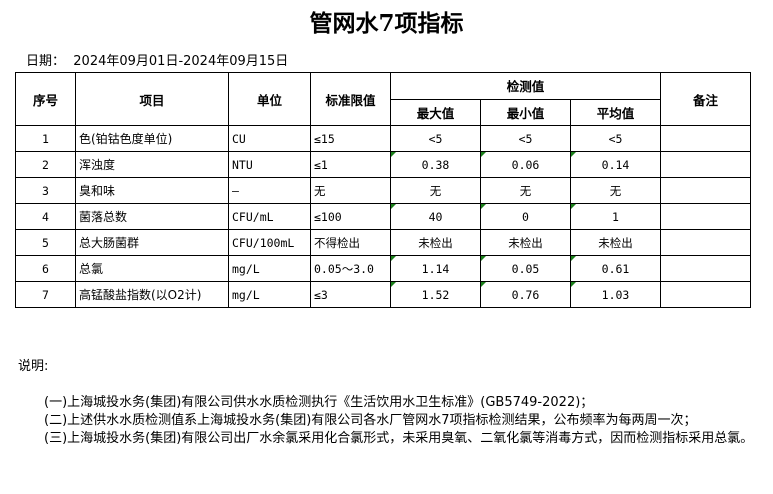 The image size is (773, 494). What do you see at coordinates (269, 99) in the screenshot?
I see `header-unit: 单位` at bounding box center [269, 99].